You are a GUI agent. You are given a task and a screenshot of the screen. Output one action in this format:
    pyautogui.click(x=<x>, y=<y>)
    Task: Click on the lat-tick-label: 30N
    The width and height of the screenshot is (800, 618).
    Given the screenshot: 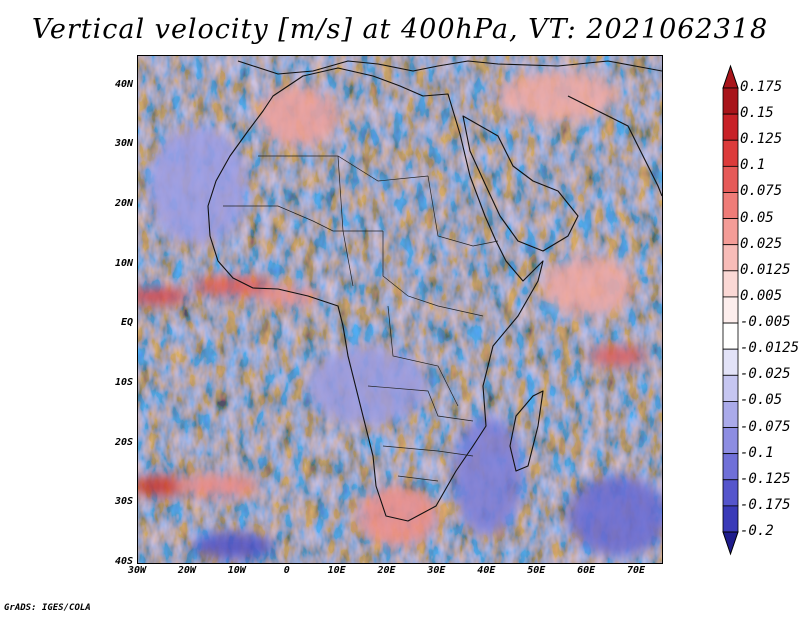 What is the action you would take?
    pyautogui.click(x=123, y=144)
    